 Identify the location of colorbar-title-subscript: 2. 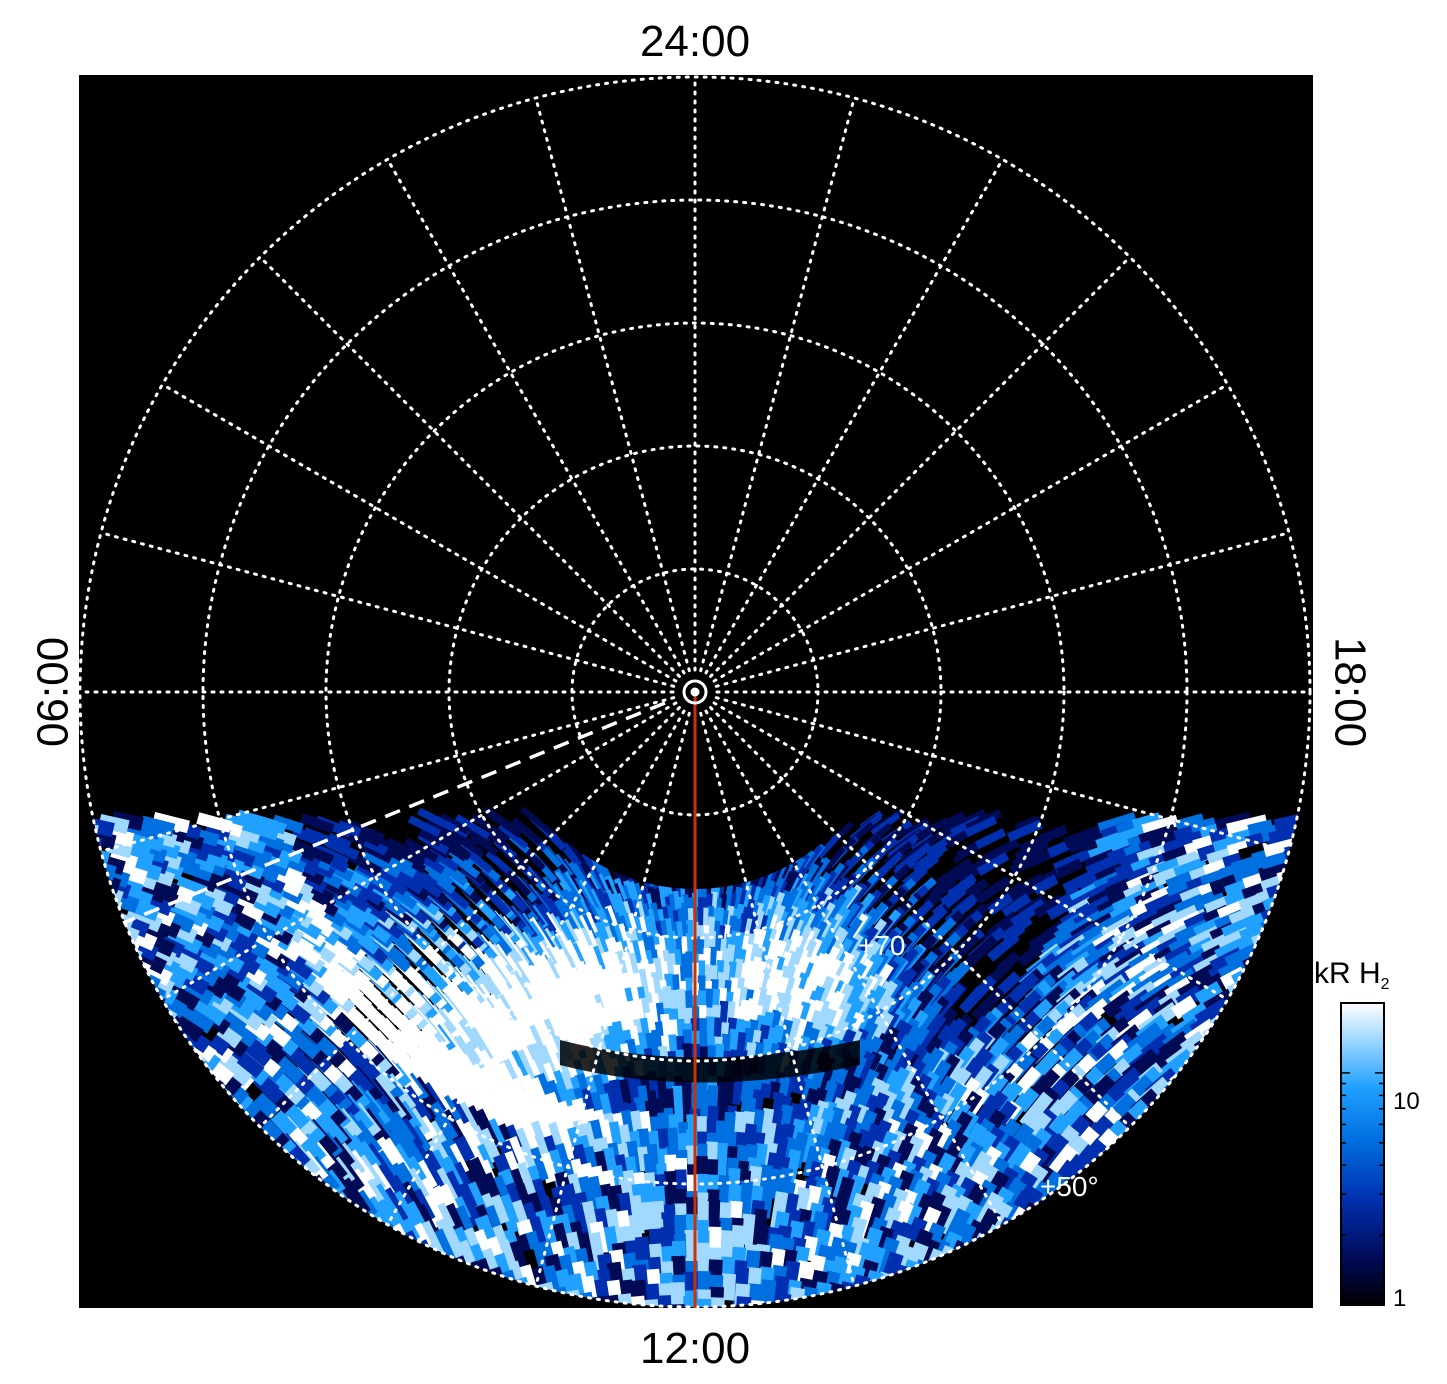
(1385, 984).